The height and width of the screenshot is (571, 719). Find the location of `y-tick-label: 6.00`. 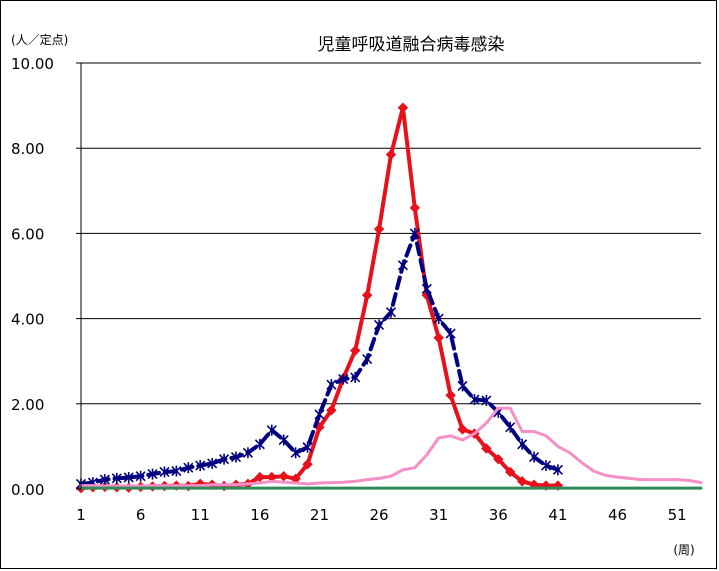

y-tick-label: 6.00 is located at coordinates (27, 234).